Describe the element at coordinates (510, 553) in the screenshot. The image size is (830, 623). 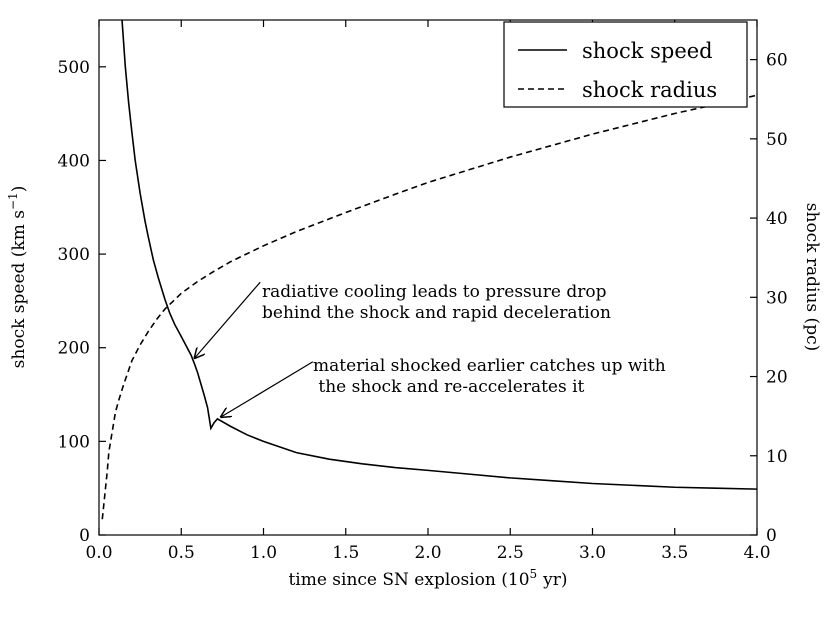
I see `x-tick-label: 2.5` at that location.